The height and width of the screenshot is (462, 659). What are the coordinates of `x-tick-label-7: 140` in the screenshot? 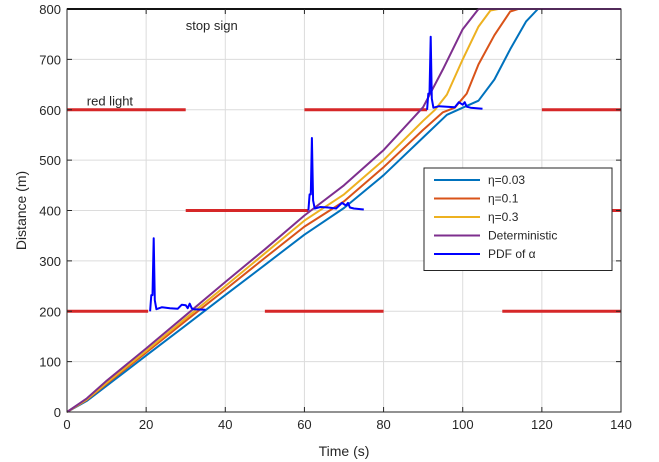 It's located at (621, 424).